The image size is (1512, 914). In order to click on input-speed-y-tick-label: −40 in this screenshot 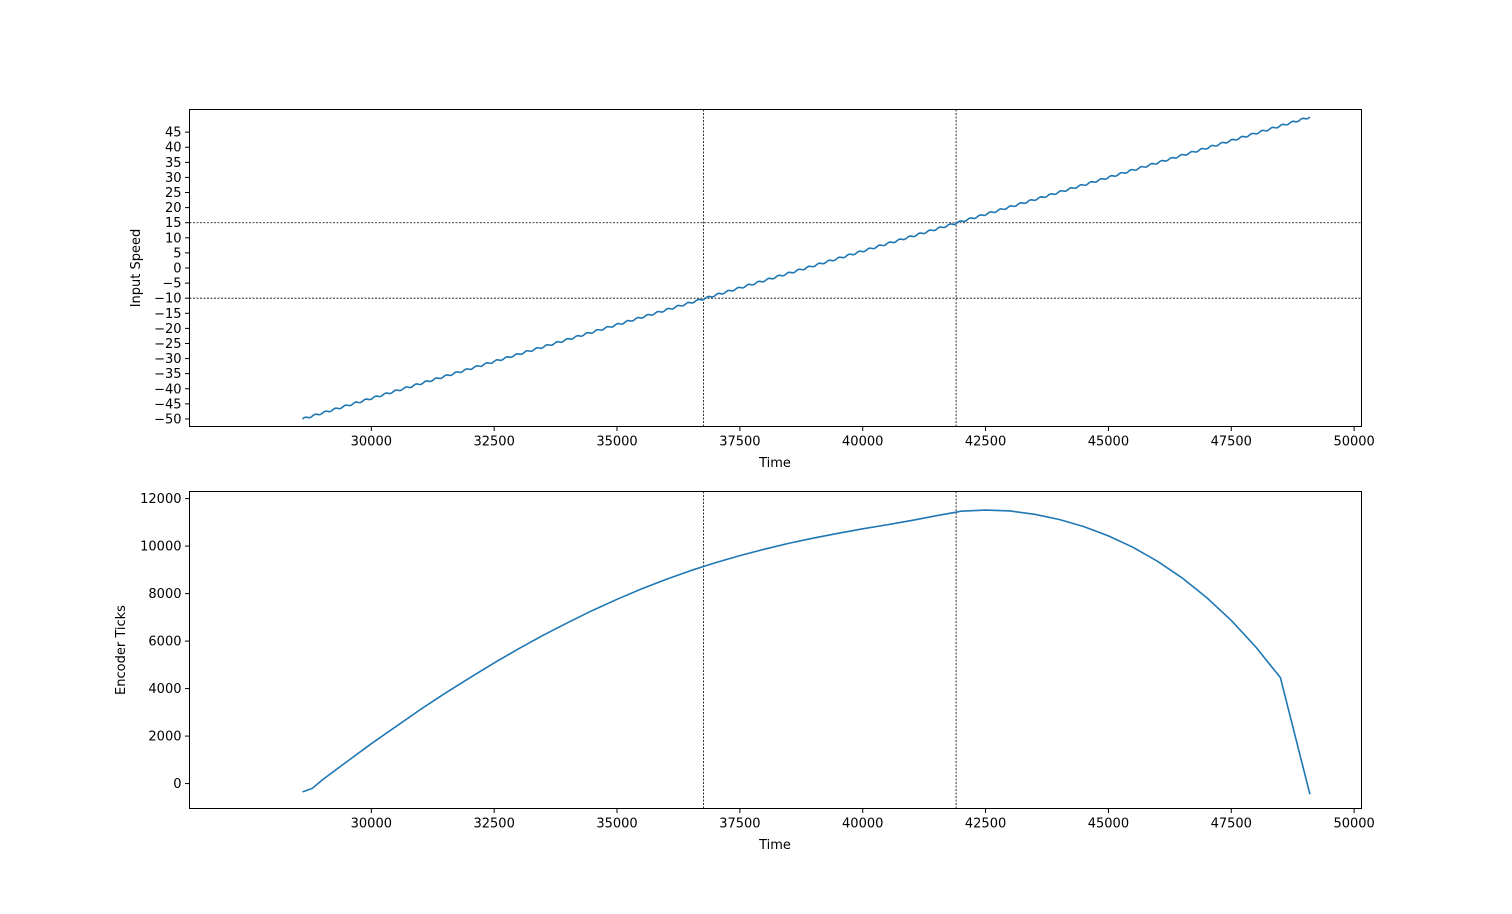, I will do `click(167, 389)`.